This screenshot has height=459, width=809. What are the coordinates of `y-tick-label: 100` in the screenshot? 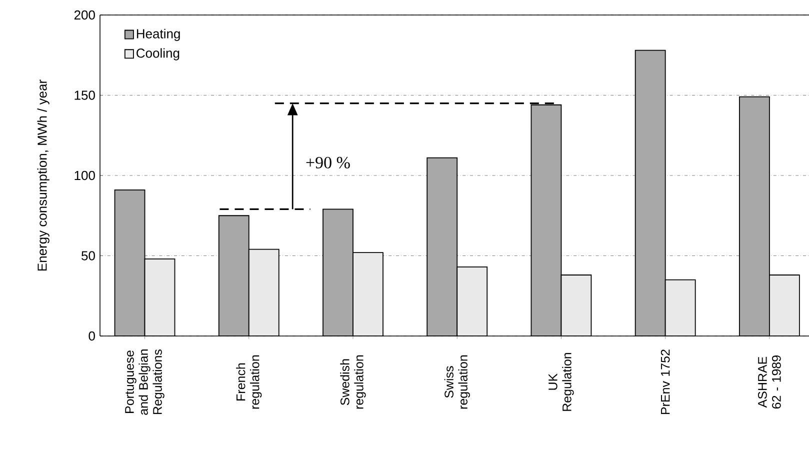 It's located at (84, 175).